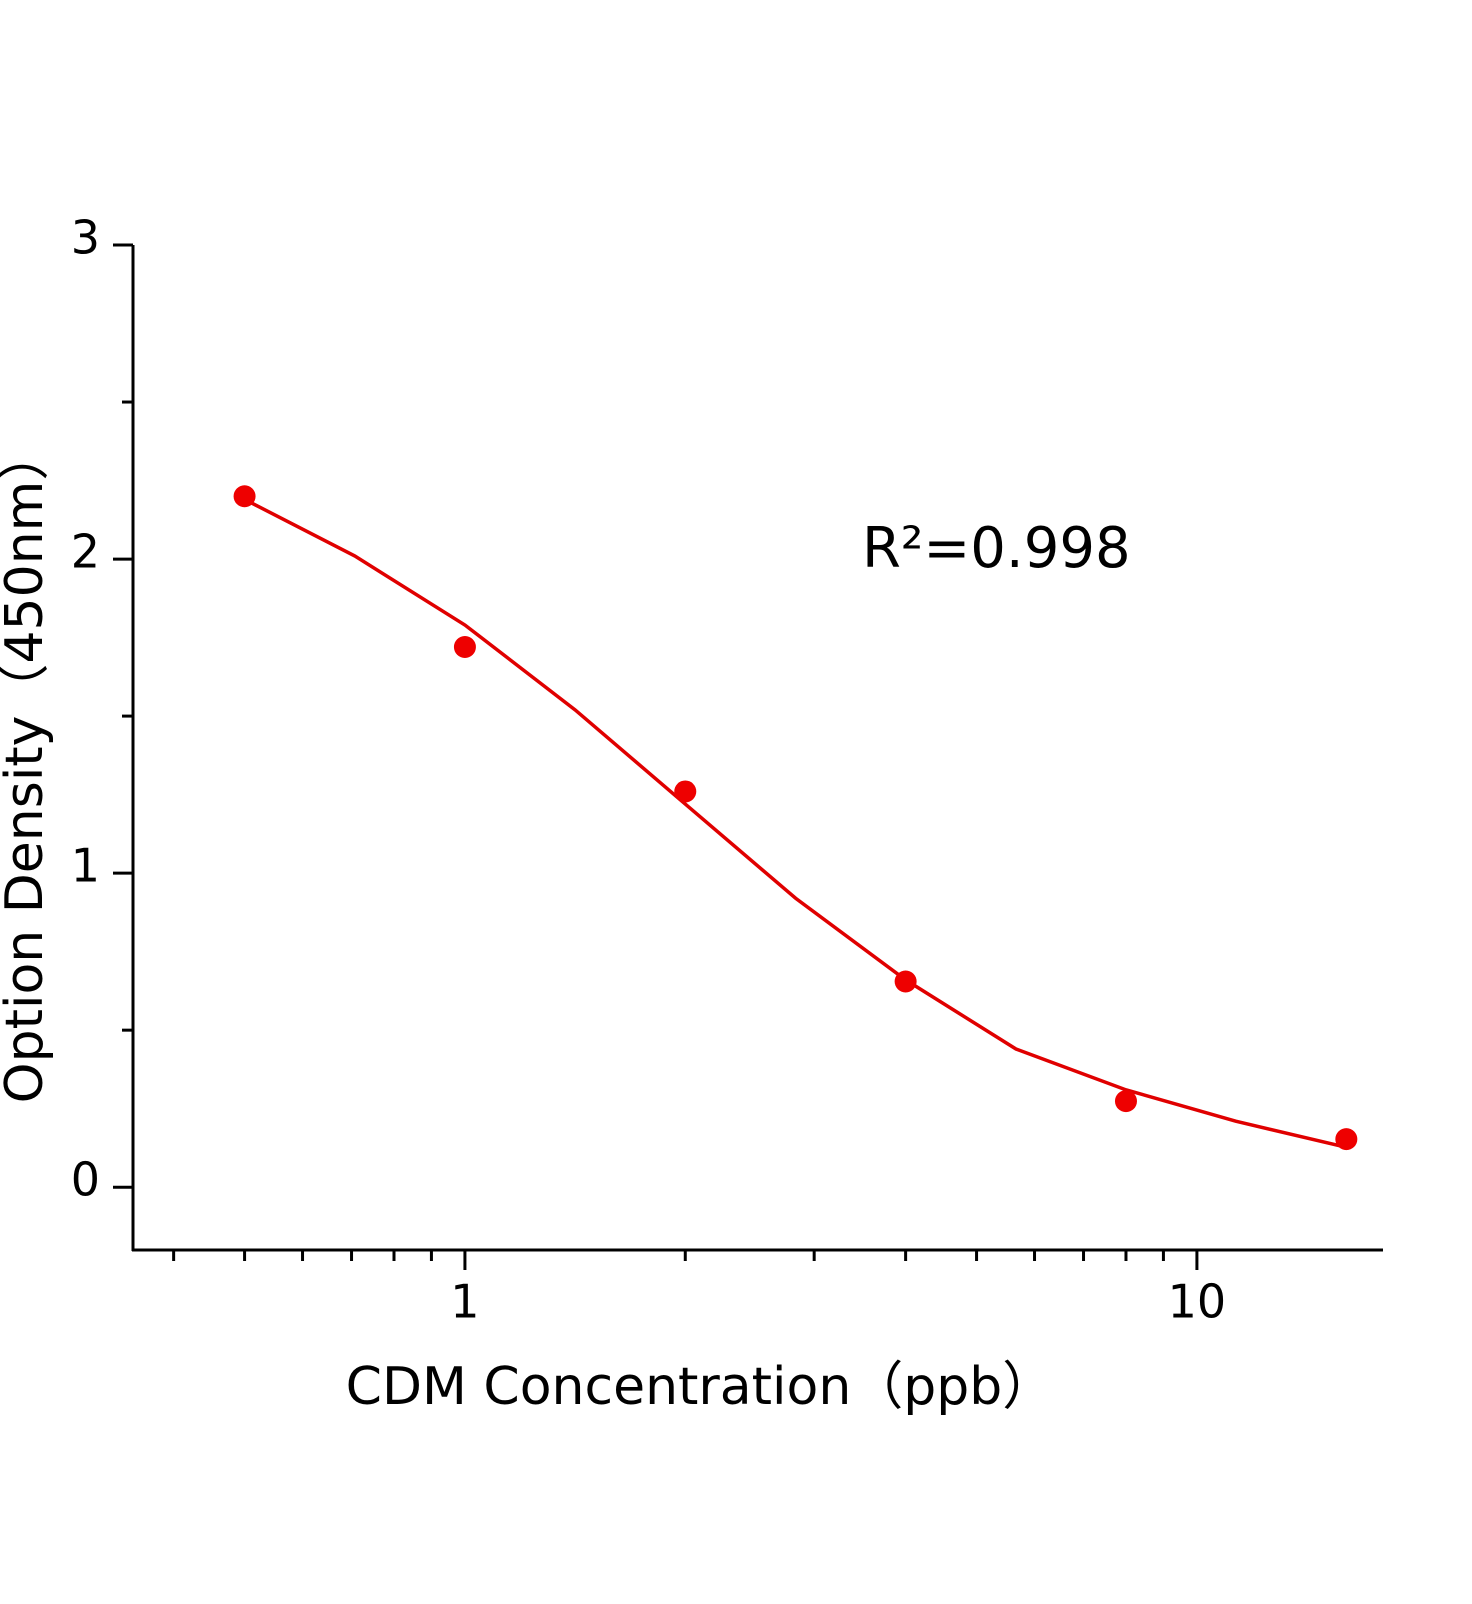  I want to click on y-tick-label: 0, so click(85, 1180).